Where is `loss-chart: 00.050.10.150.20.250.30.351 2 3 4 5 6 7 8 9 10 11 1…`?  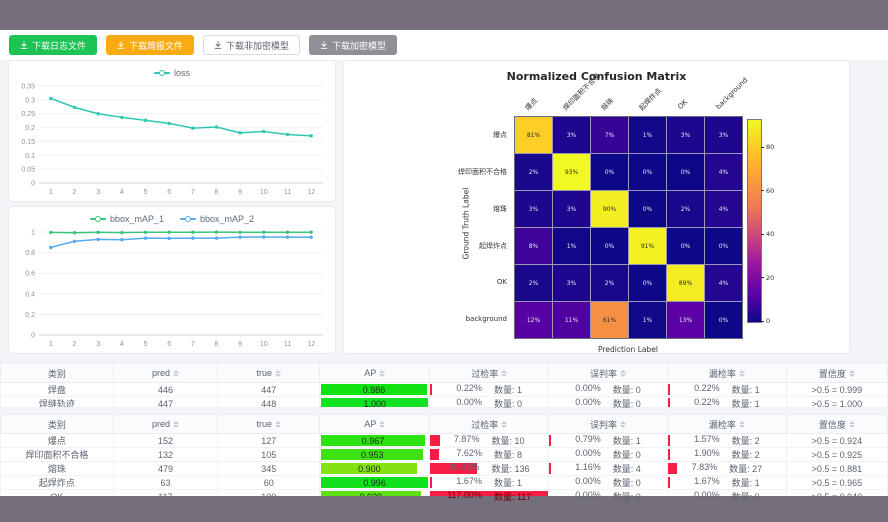 loss-chart: 00.050.10.150.20.250.30.351 2 3 4 5 6 7 8 9 10 11 1… is located at coordinates (172, 140).